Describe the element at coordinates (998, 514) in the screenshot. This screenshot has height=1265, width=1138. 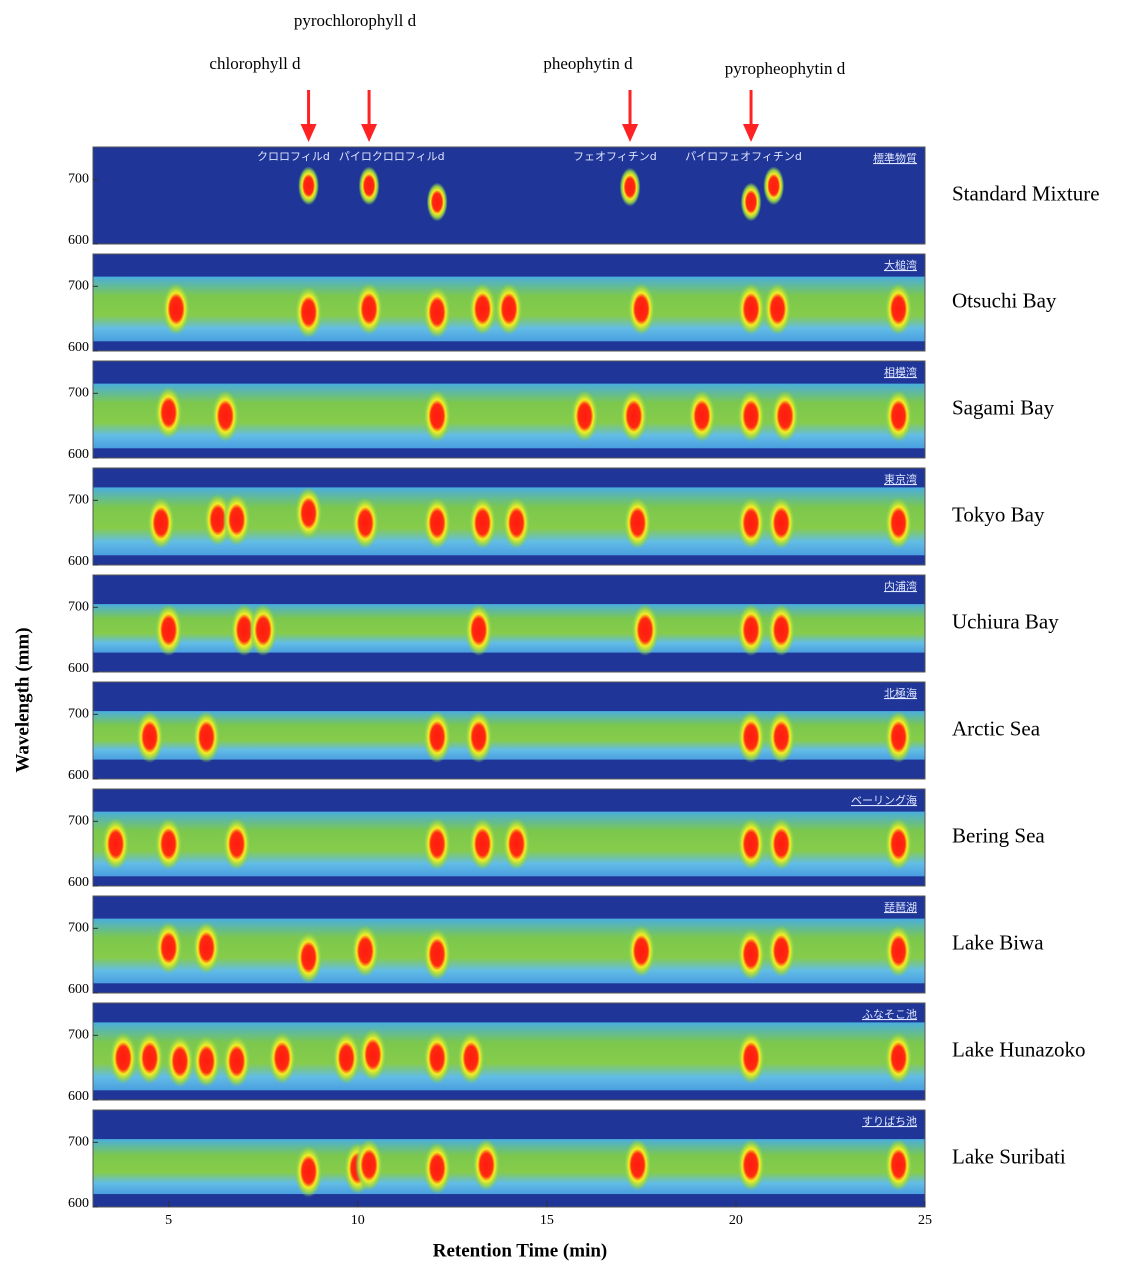
I see `sample-name: Tokyo Bay` at that location.